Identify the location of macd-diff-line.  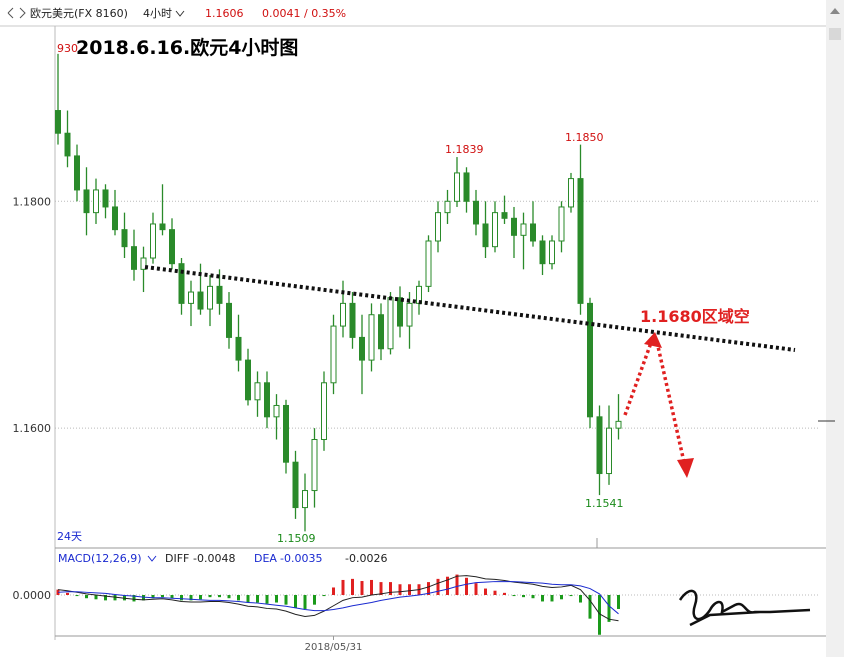
(338, 598).